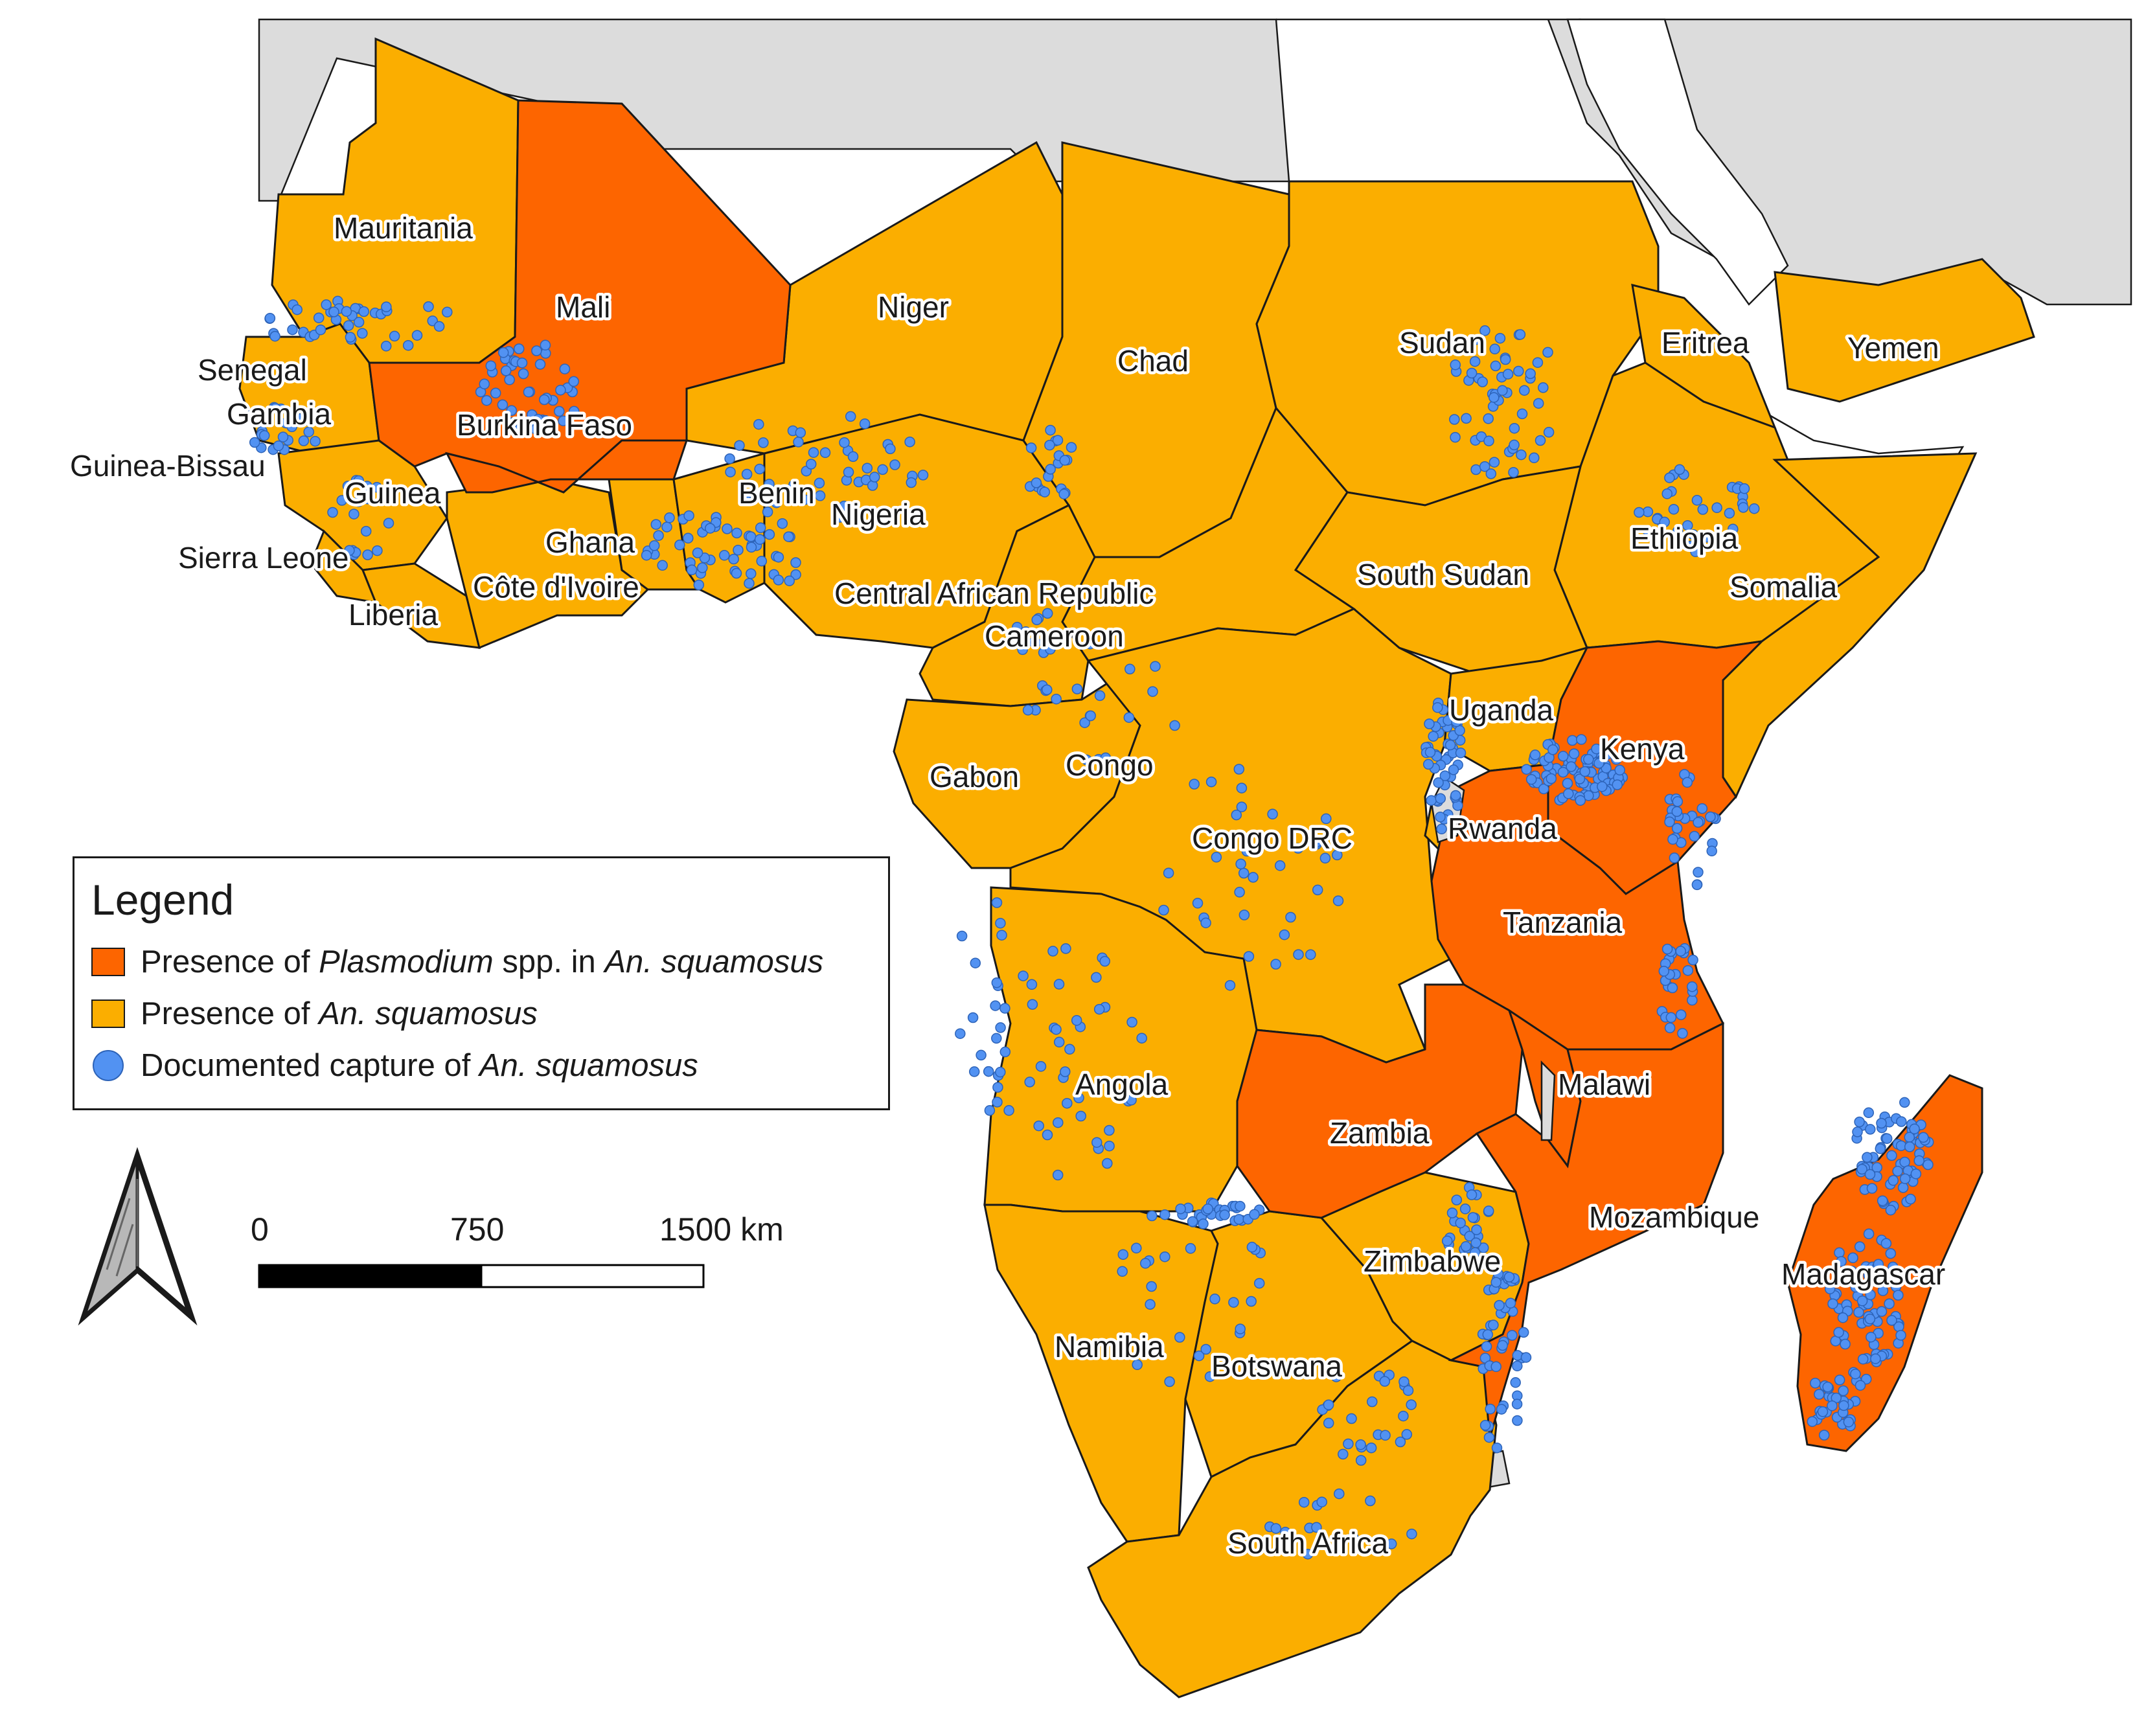  Describe the element at coordinates (108, 962) in the screenshot. I see `legend-swatch-plasmodium` at that location.